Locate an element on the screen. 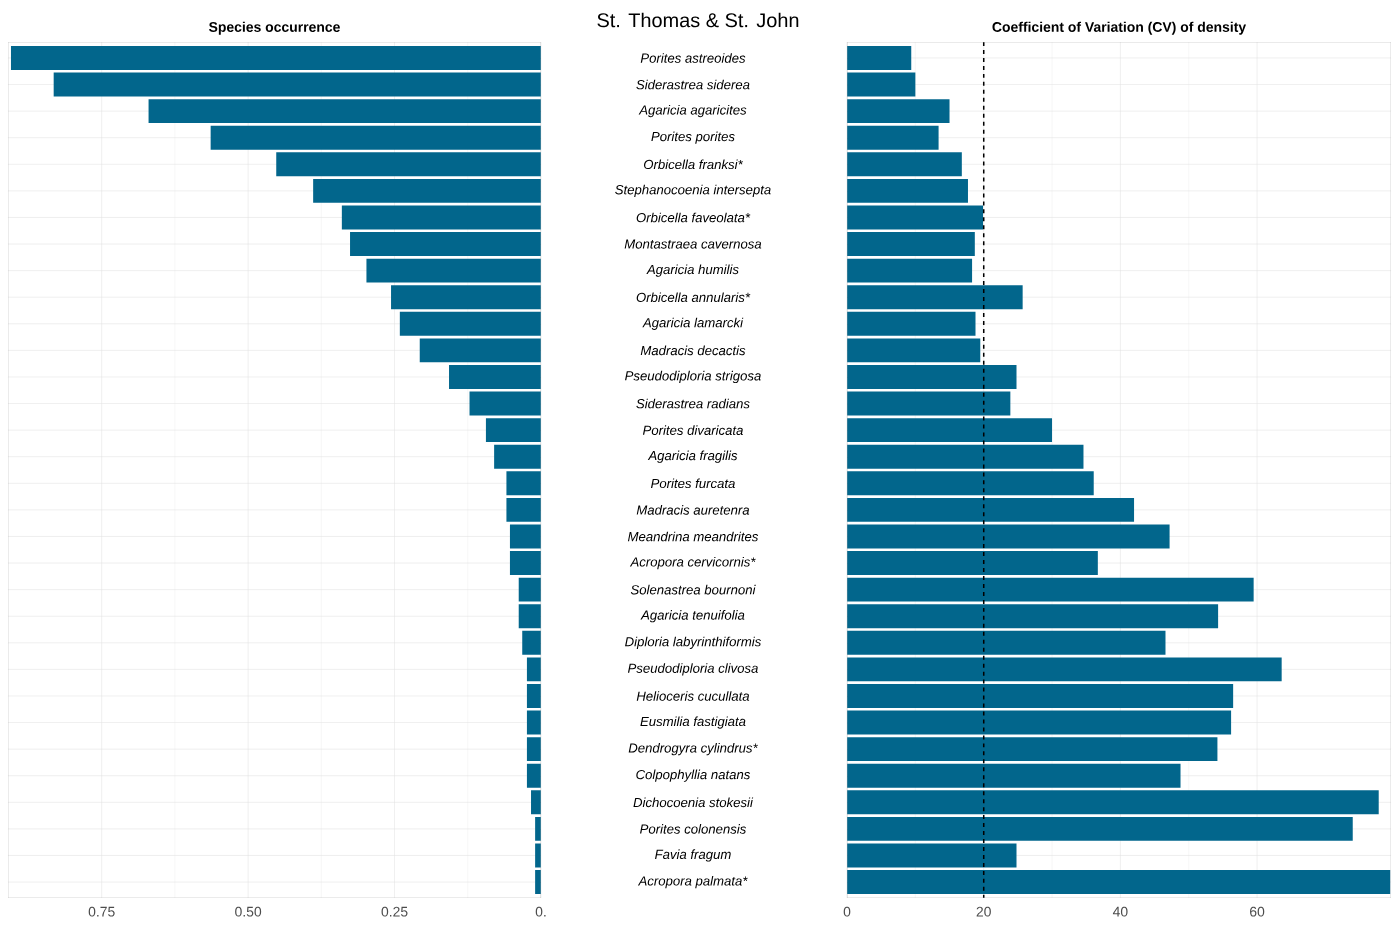 The height and width of the screenshot is (930, 1392). x-tick-label: 0.25 is located at coordinates (394, 911).